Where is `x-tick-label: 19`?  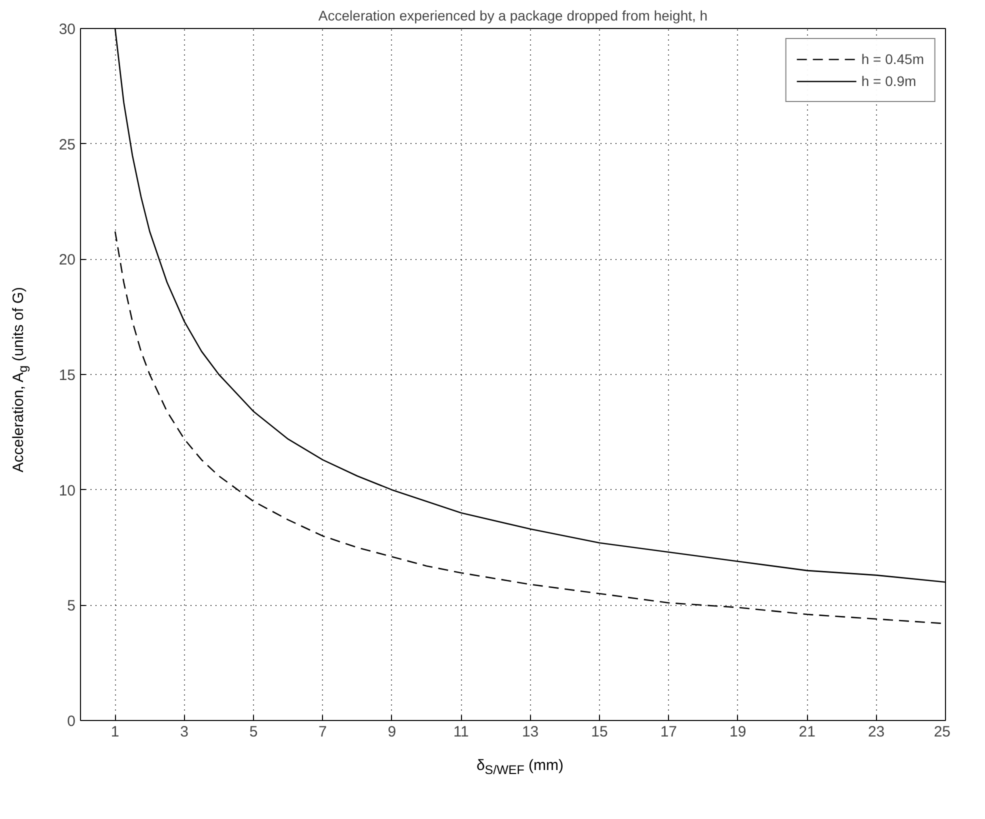 x-tick-label: 19 is located at coordinates (738, 732).